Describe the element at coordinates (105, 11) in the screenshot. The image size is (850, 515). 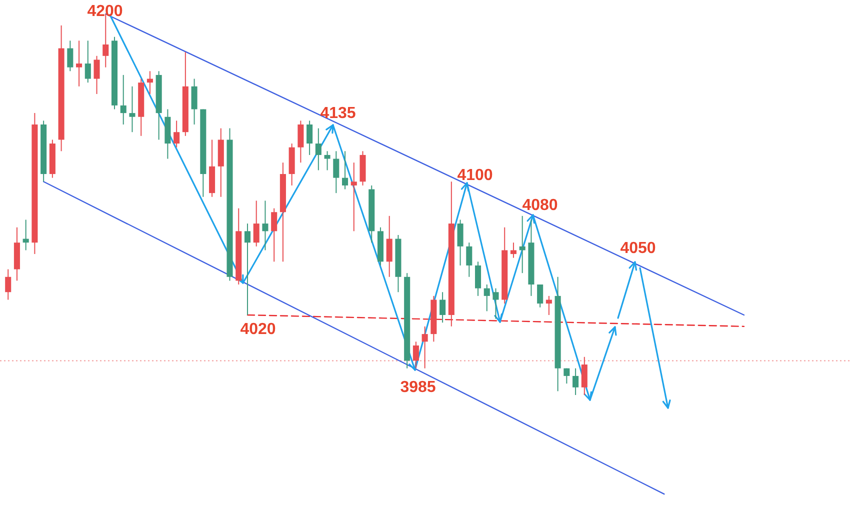
I see `annotation: 4200` at that location.